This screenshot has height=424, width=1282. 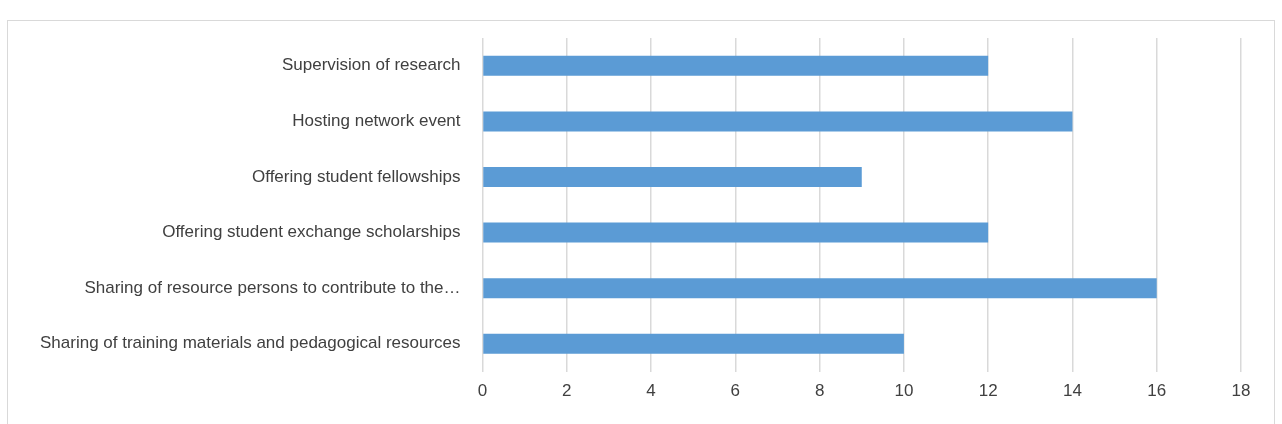 What do you see at coordinates (356, 176) in the screenshot?
I see `y-tick-label: Offering student fellowships` at bounding box center [356, 176].